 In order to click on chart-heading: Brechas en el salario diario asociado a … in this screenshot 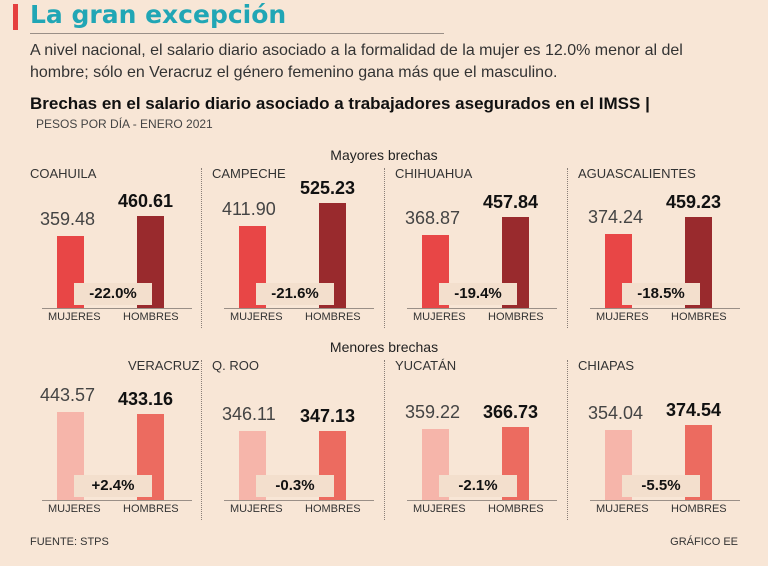, I will do `click(340, 103)`.